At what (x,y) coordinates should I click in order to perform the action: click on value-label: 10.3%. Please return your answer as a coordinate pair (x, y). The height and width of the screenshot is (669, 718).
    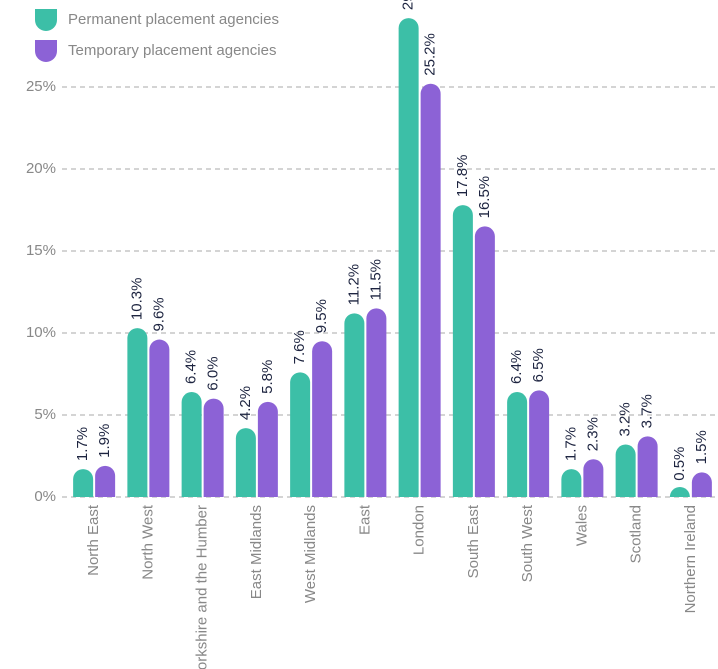
    Looking at the image, I should click on (136, 299).